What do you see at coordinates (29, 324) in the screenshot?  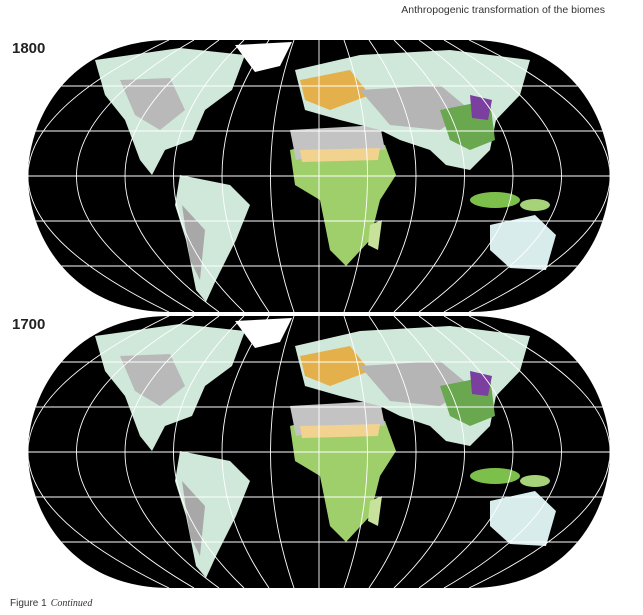 I see `map-label: 1700` at bounding box center [29, 324].